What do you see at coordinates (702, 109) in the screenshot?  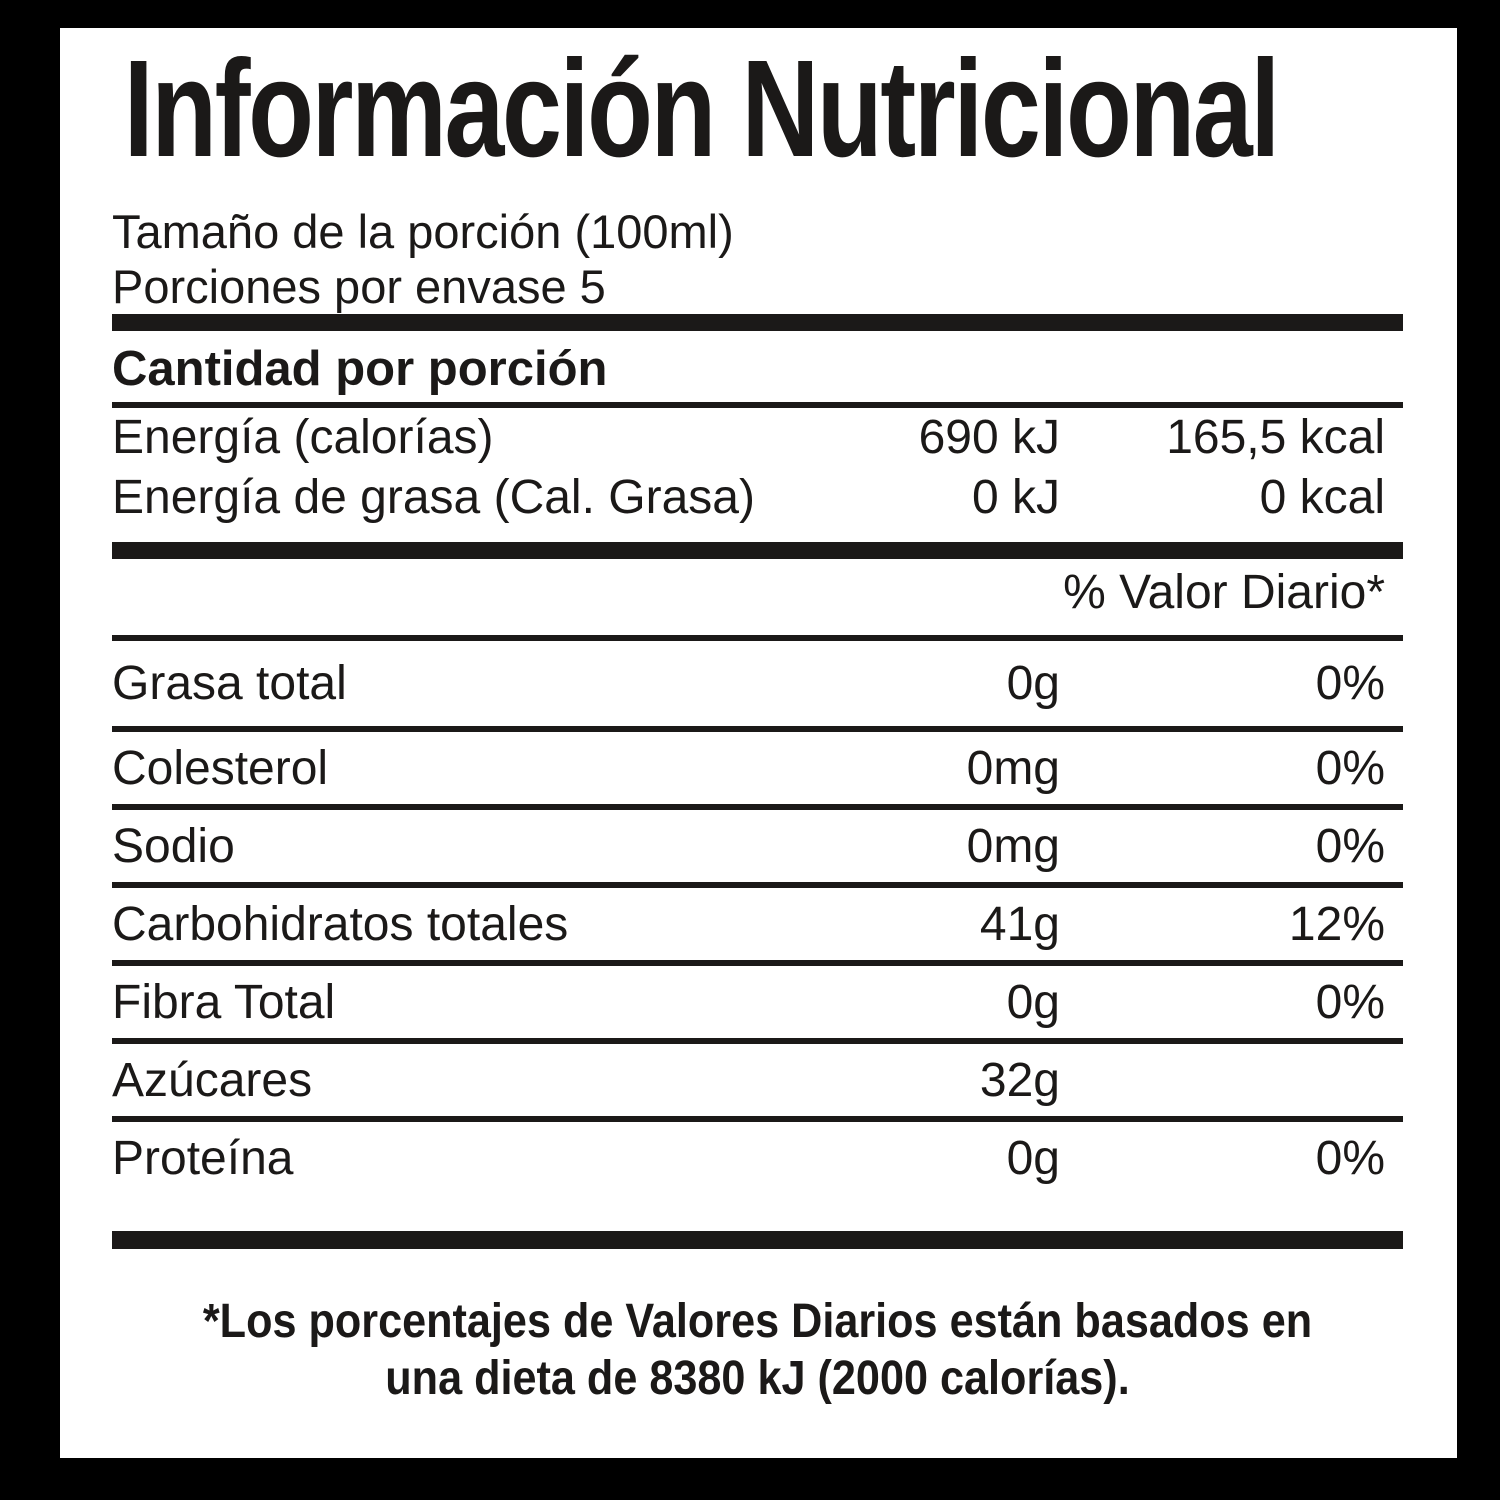 I see `label-title: Información Nutricional` at bounding box center [702, 109].